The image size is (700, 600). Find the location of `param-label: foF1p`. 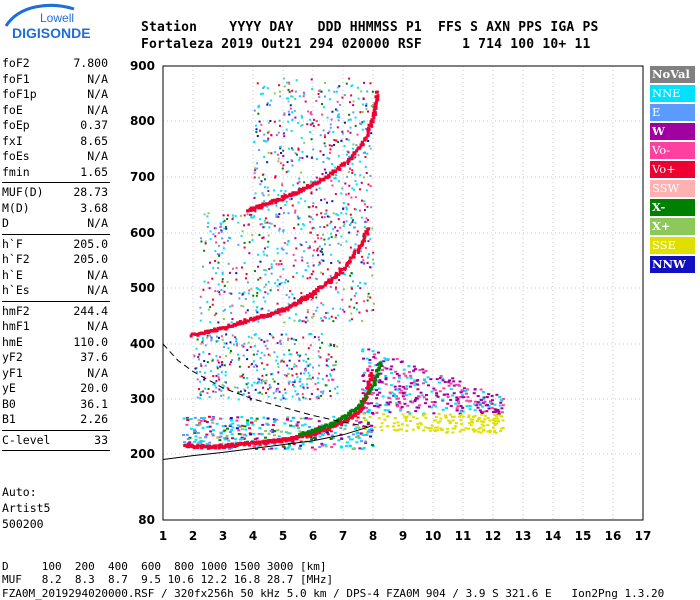

param-label: foF1p is located at coordinates (19, 94).